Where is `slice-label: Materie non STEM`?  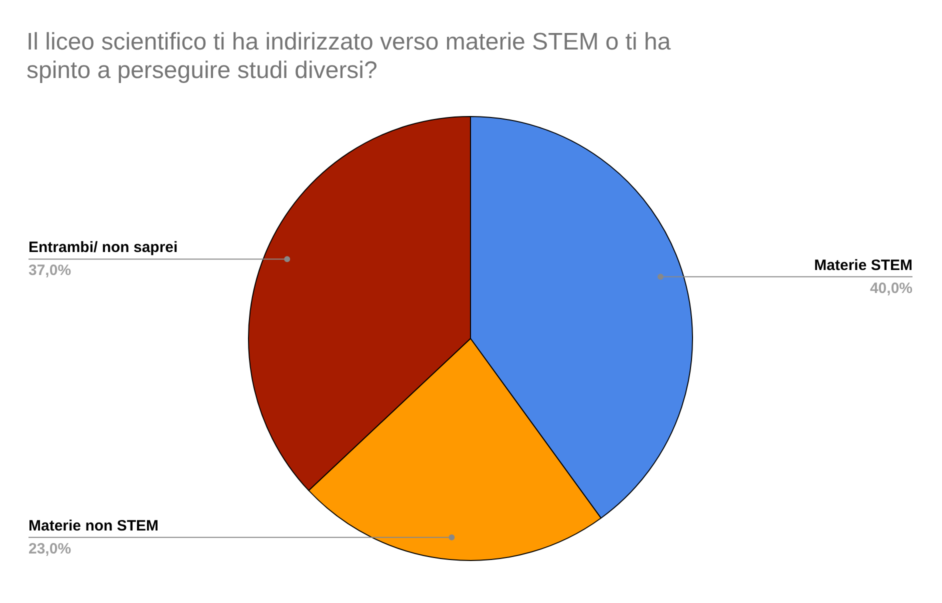 slice-label: Materie non STEM is located at coordinates (93, 525).